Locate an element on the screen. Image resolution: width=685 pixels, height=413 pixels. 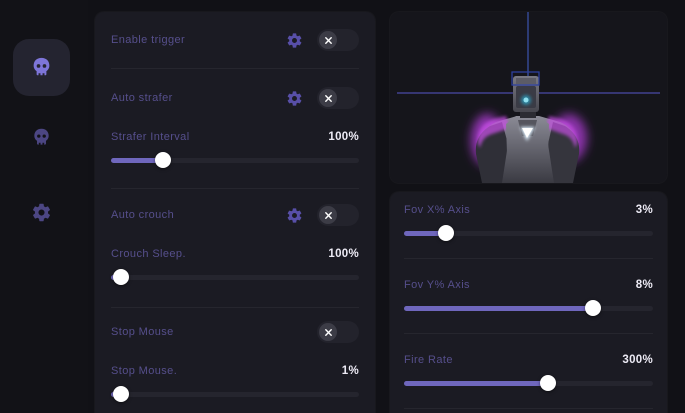
target-box is located at coordinates (525, 78).